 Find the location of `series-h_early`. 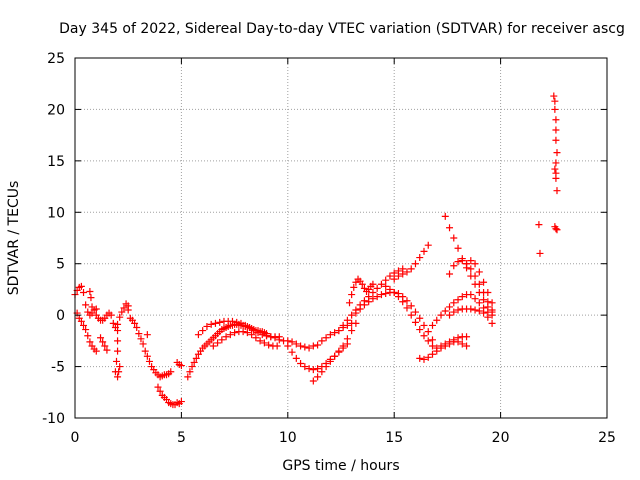

series-h_early is located at coordinates (149, 343).